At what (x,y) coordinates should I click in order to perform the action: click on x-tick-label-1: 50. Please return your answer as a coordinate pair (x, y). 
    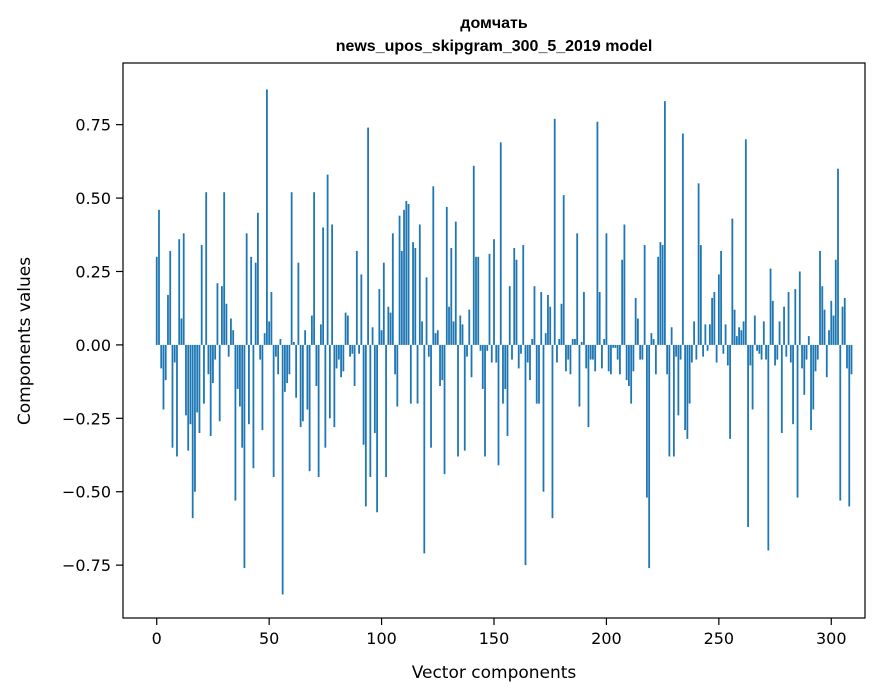
    Looking at the image, I should click on (269, 638).